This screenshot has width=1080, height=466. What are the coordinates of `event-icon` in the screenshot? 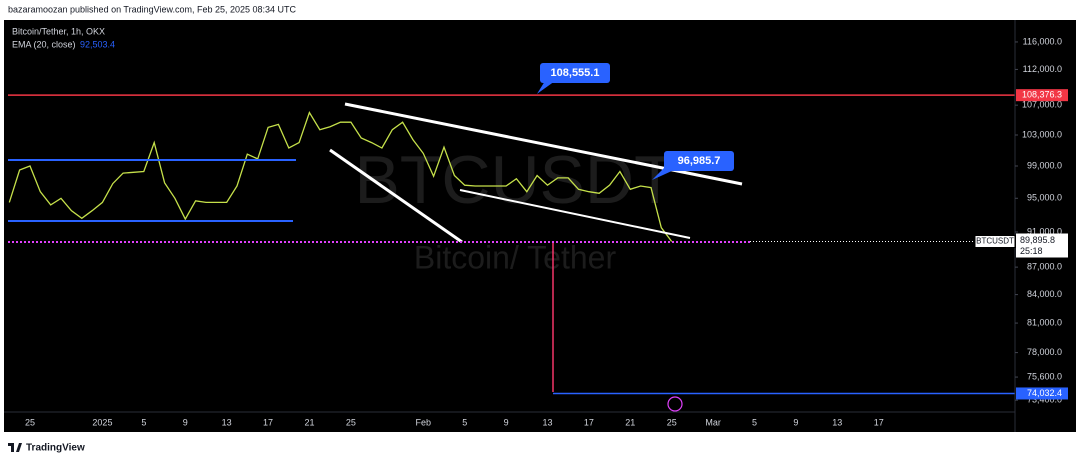 It's located at (675, 404).